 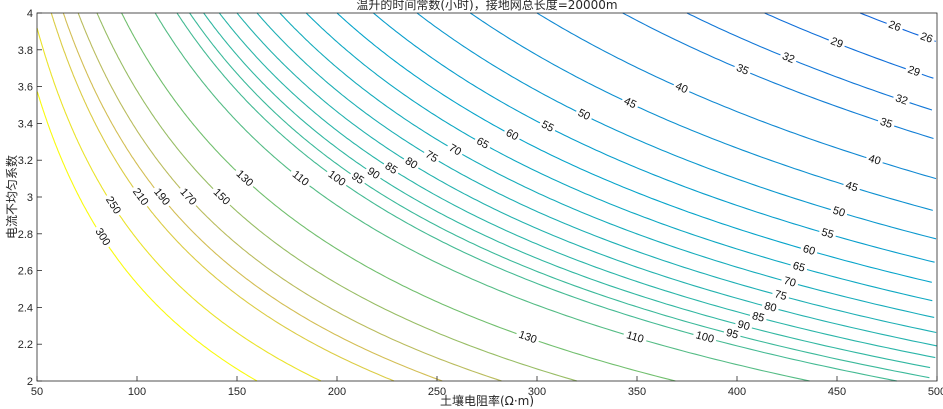 I want to click on contour-label-text: 45, so click(x=851, y=186).